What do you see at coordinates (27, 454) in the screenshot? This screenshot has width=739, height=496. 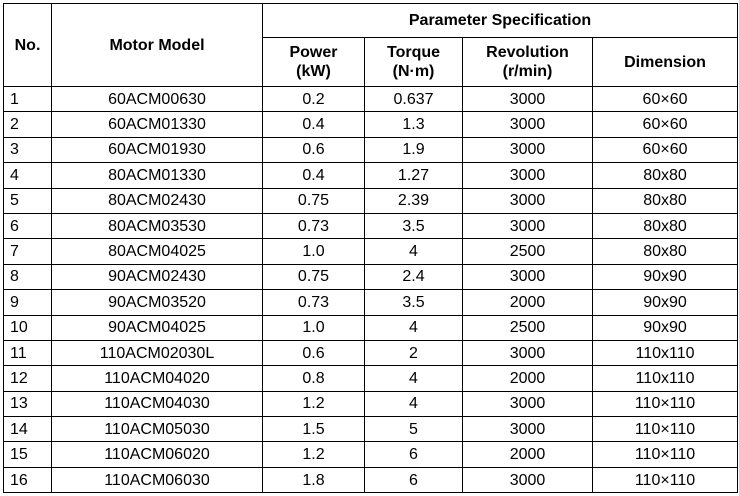 I see `table-cell: 15` at bounding box center [27, 454].